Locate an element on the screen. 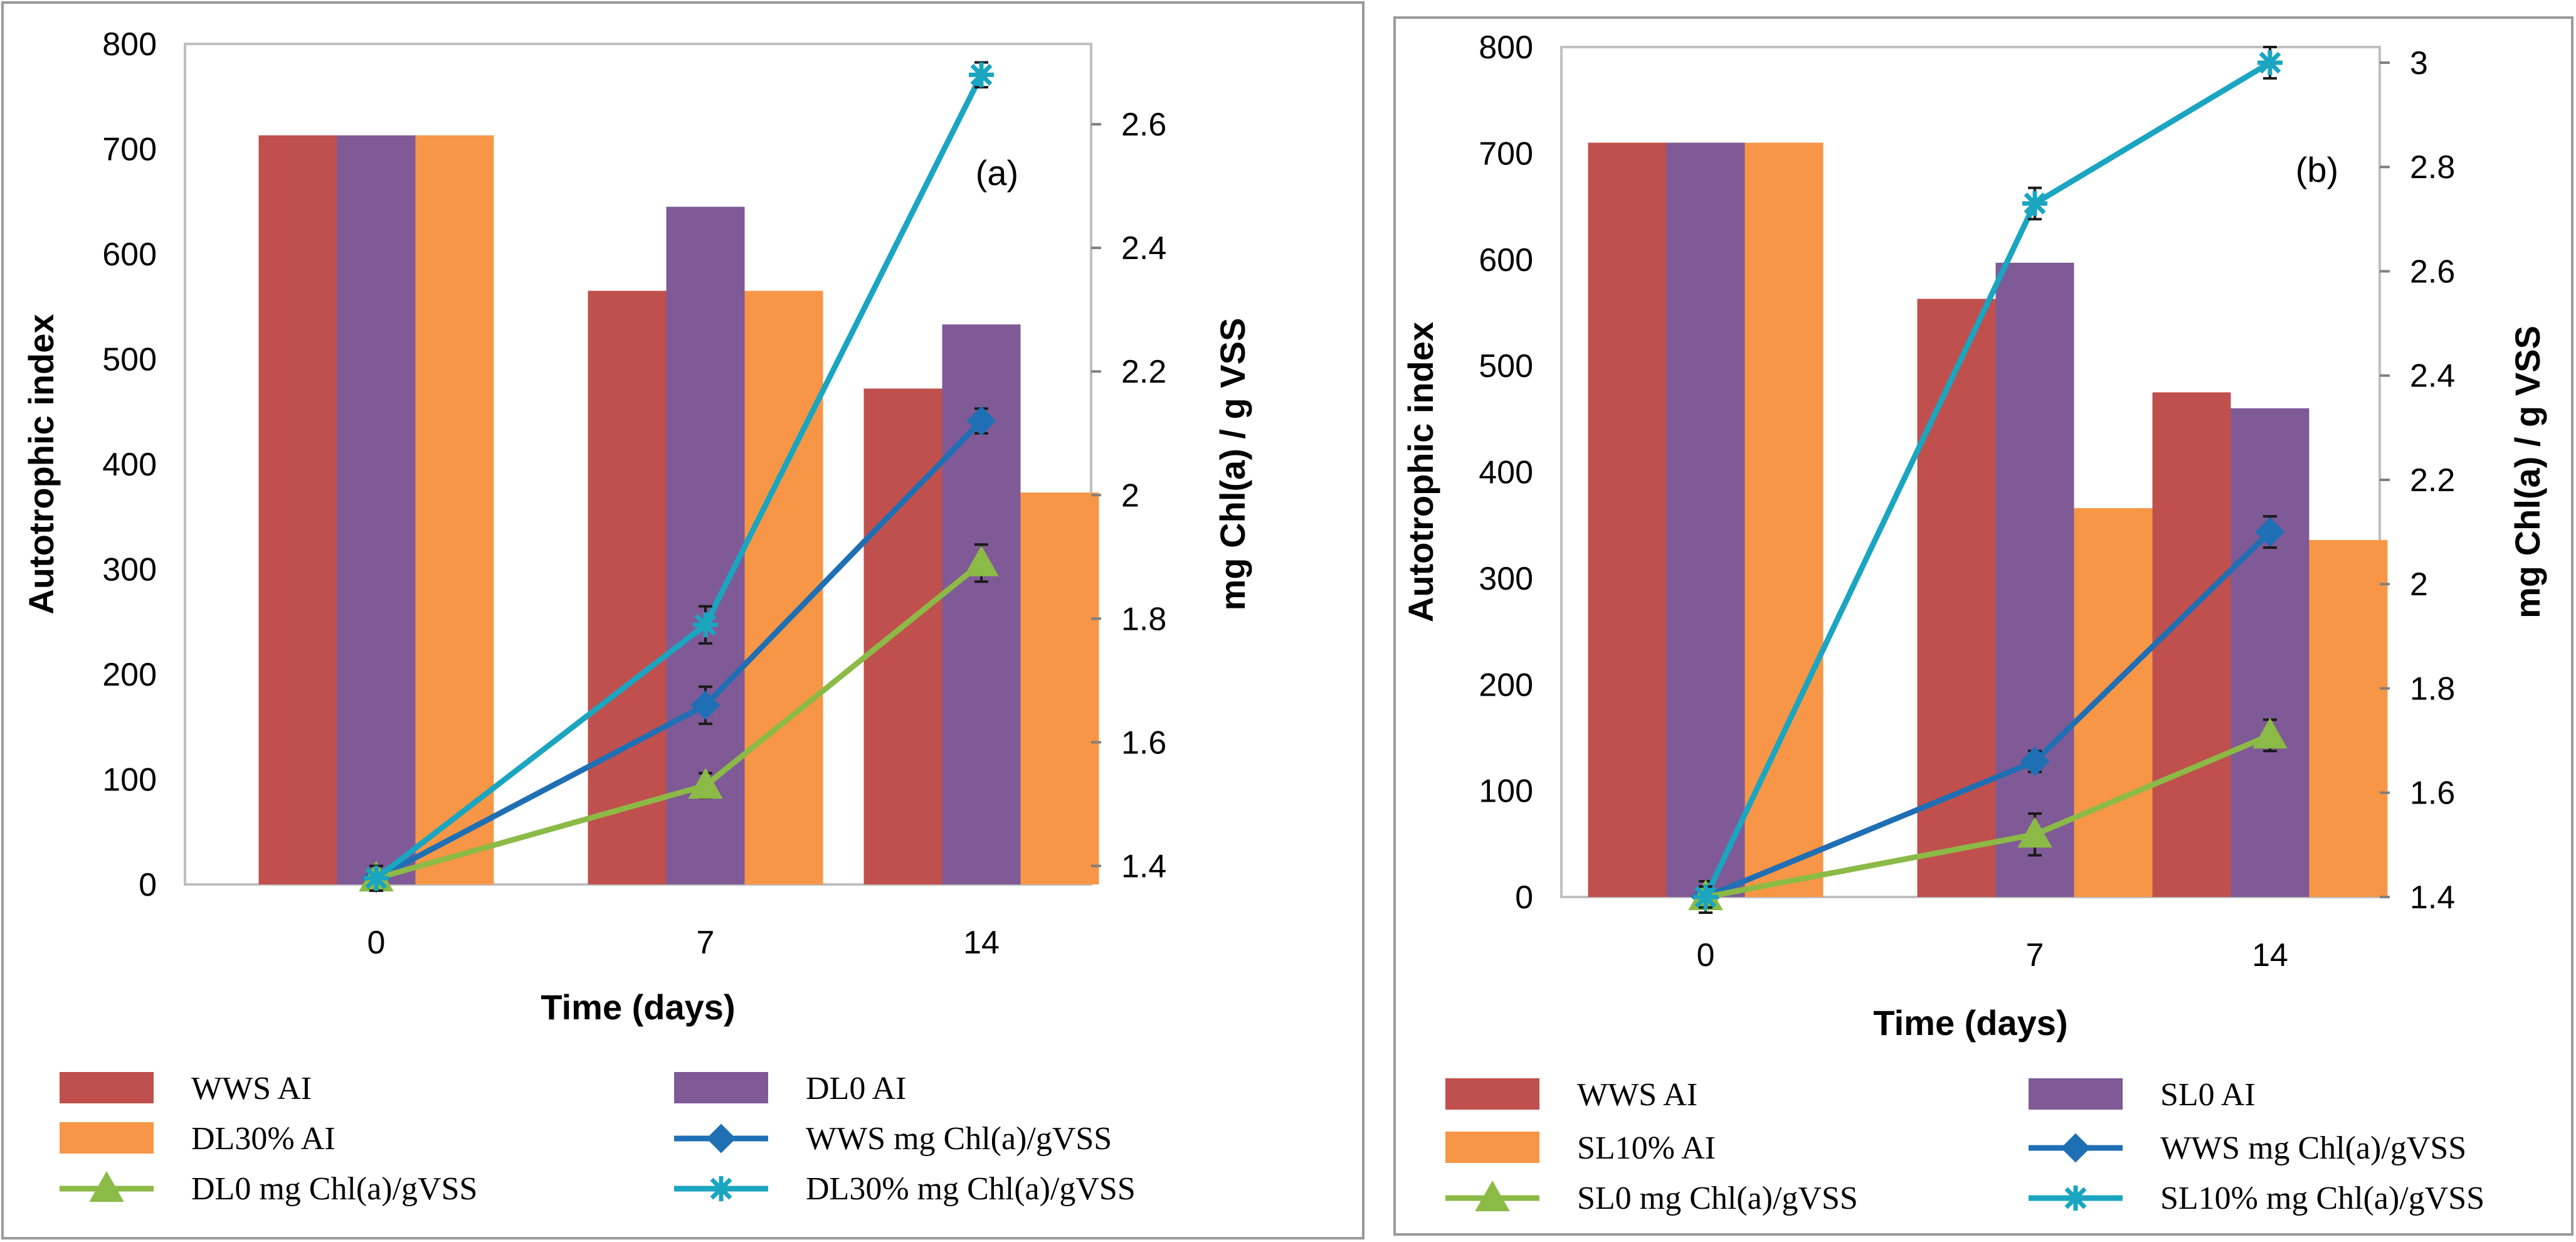 The height and width of the screenshot is (1242, 2576). bar-a-s2-c1 is located at coordinates (783, 587).